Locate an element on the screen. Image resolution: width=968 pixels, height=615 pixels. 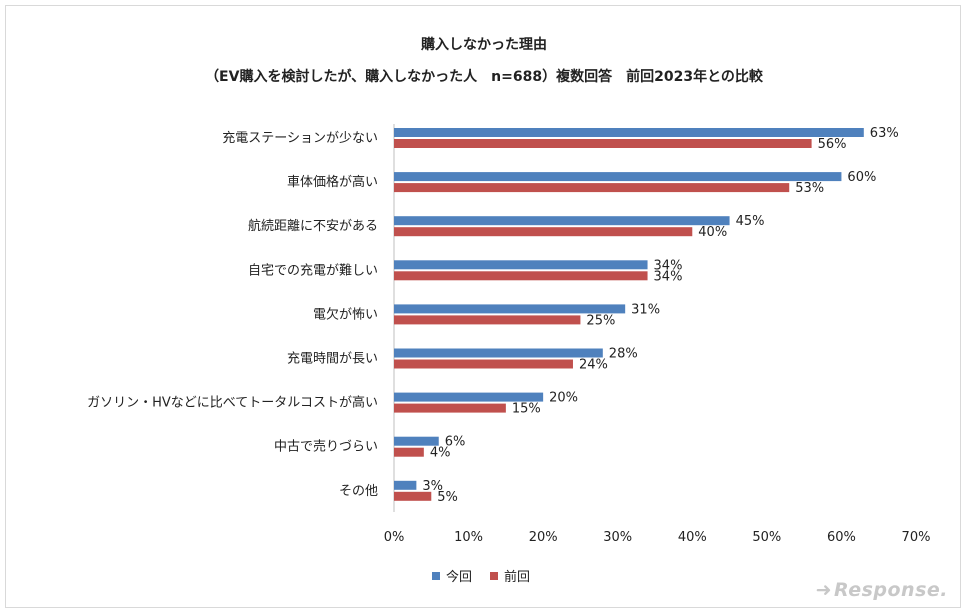
legend-swatch-current is located at coordinates (436, 575).